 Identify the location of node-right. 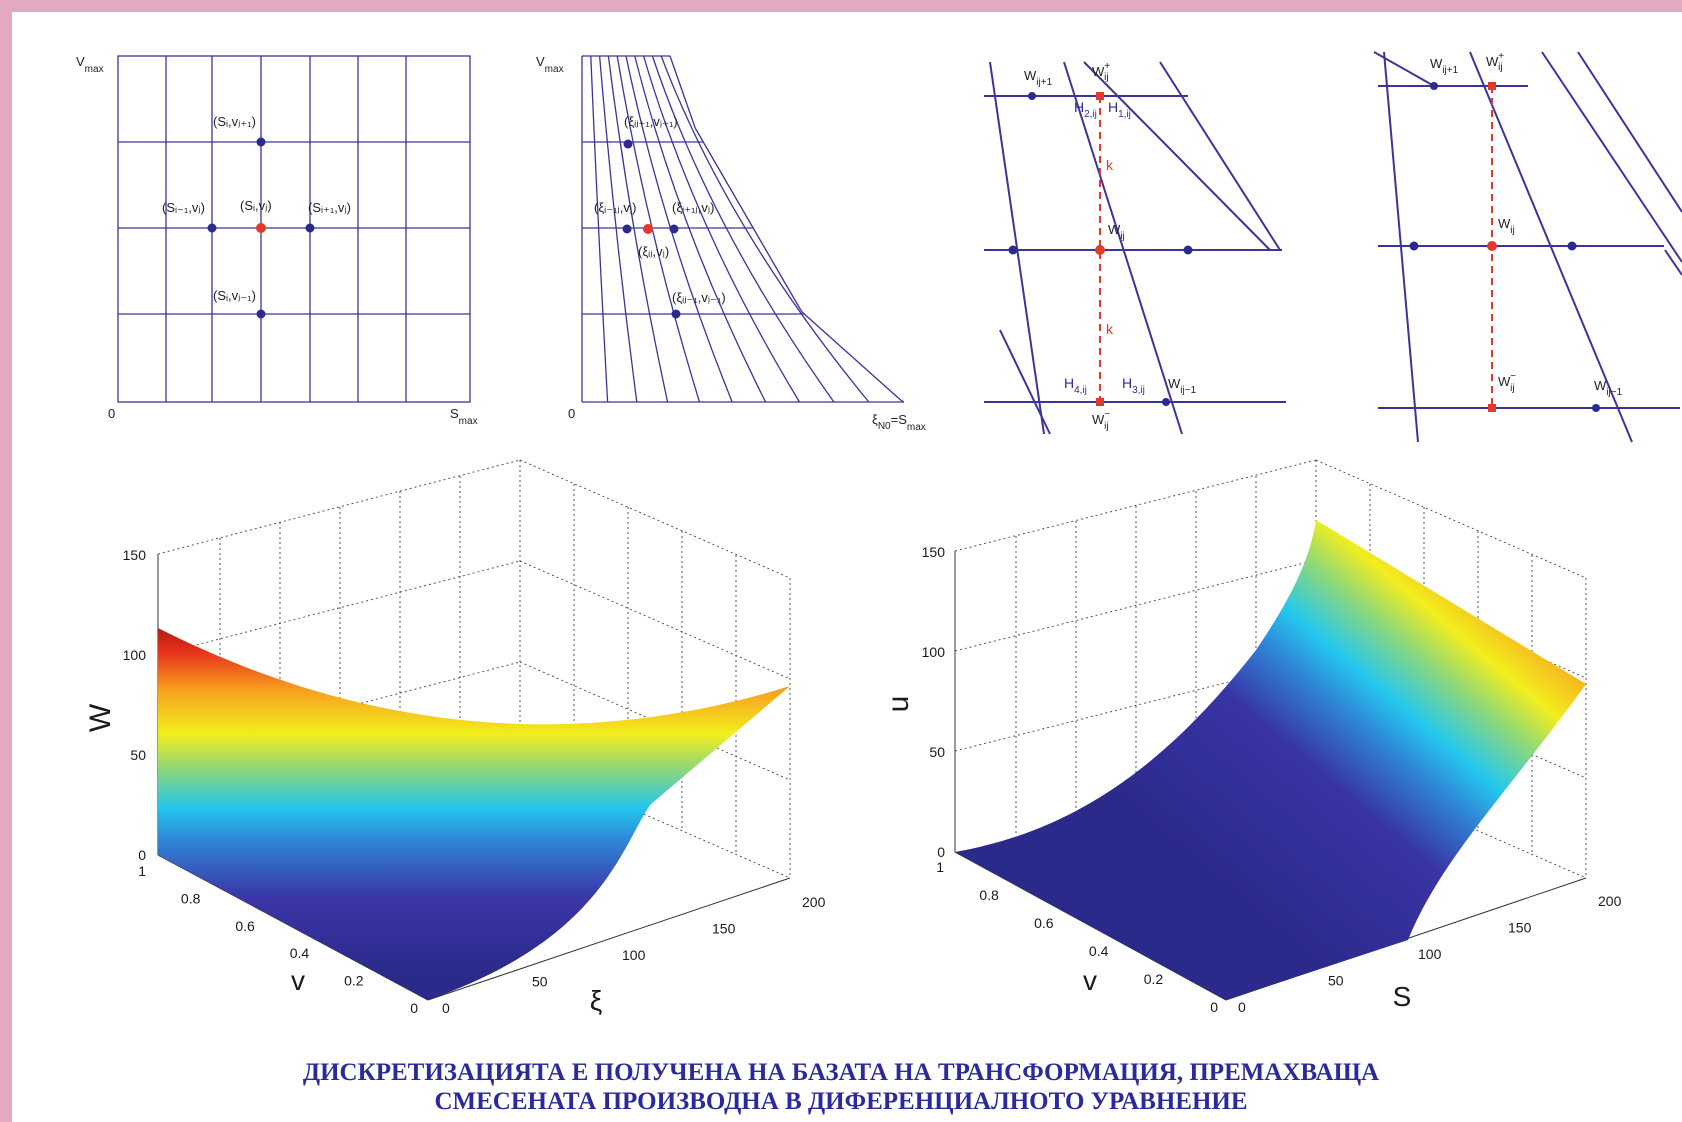
(310, 228).